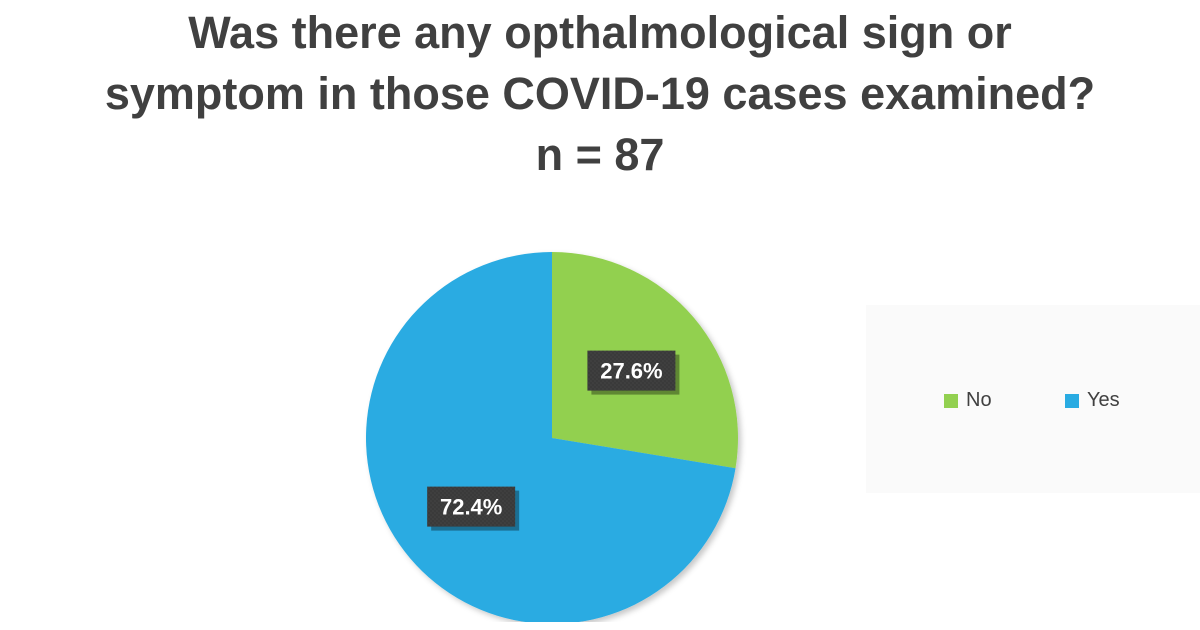 Image resolution: width=1200 pixels, height=630 pixels. What do you see at coordinates (600, 32) in the screenshot?
I see `chart-title-line-1: Was there any opthalmological sign or` at bounding box center [600, 32].